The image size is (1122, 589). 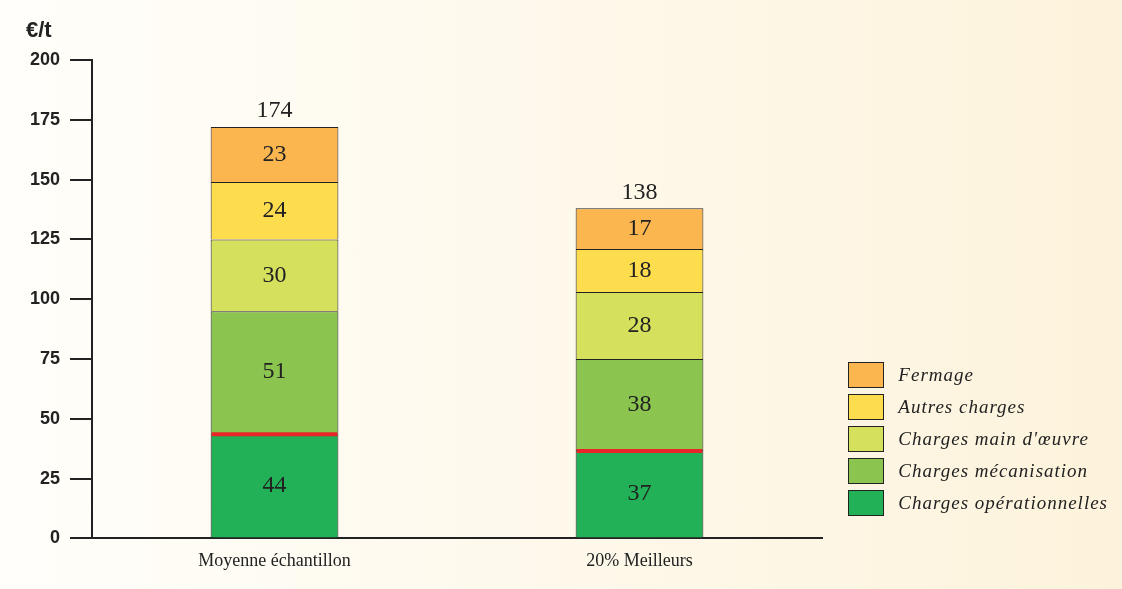 I want to click on y-tick-label: 100, so click(x=45, y=298).